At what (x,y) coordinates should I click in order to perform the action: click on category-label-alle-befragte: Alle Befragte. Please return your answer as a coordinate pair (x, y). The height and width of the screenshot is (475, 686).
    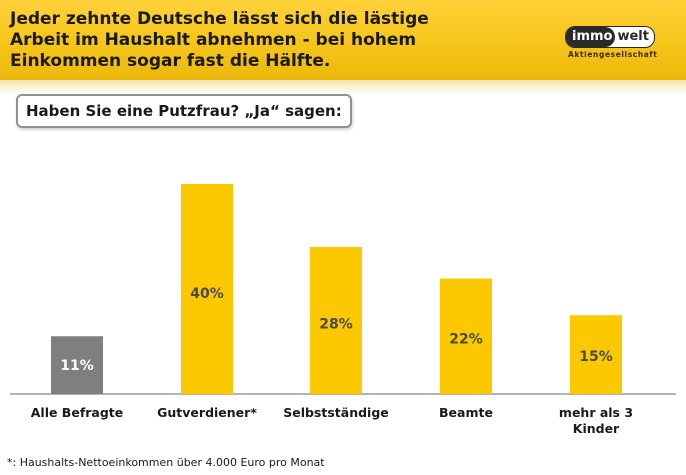
    Looking at the image, I should click on (77, 412).